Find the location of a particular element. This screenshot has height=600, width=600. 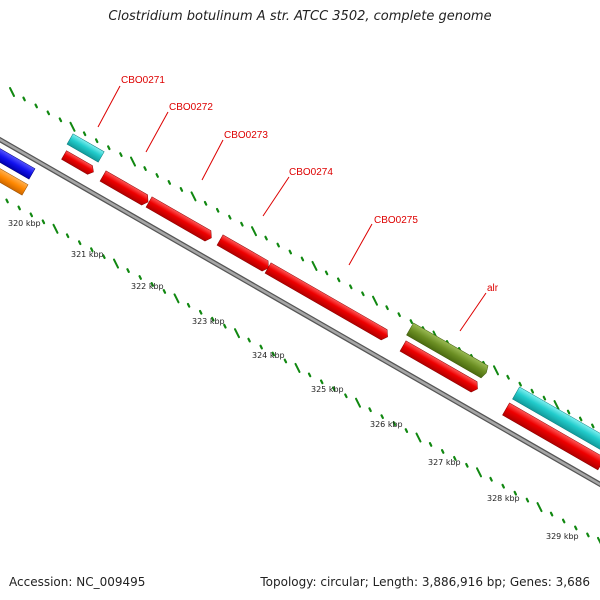

gene-alr is located at coordinates (448, 350).